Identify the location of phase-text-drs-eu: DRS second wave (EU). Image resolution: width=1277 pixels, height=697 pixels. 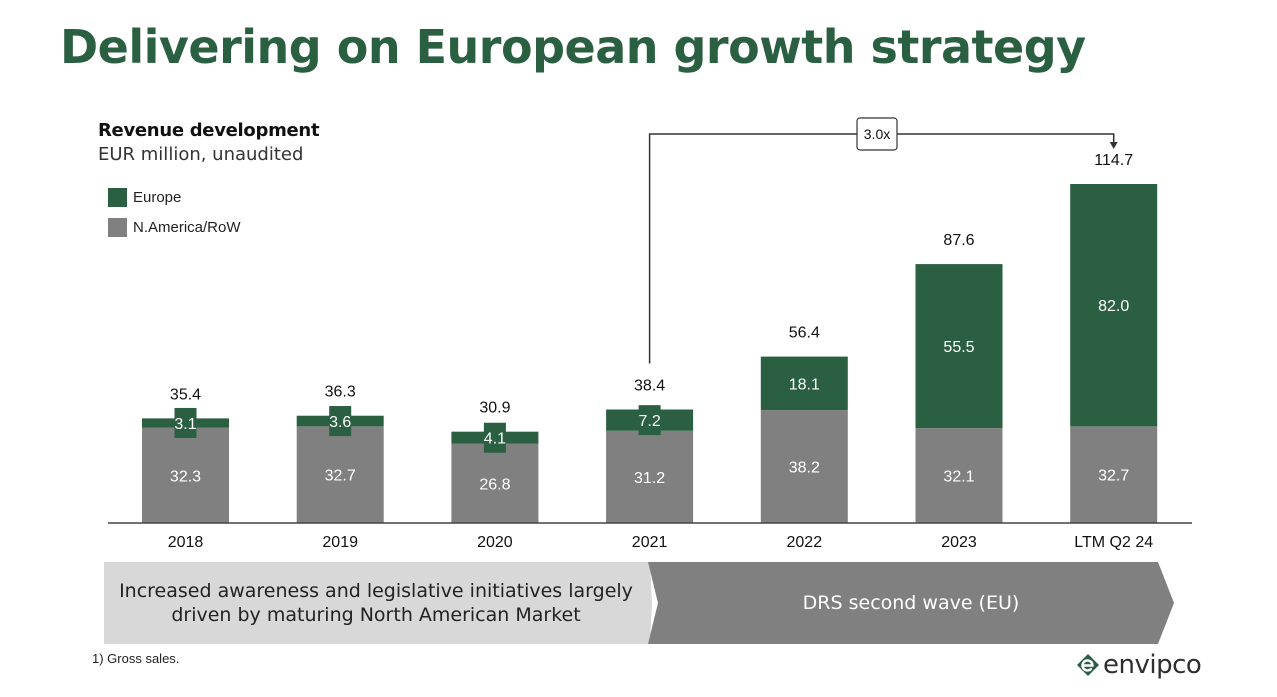
(911, 603).